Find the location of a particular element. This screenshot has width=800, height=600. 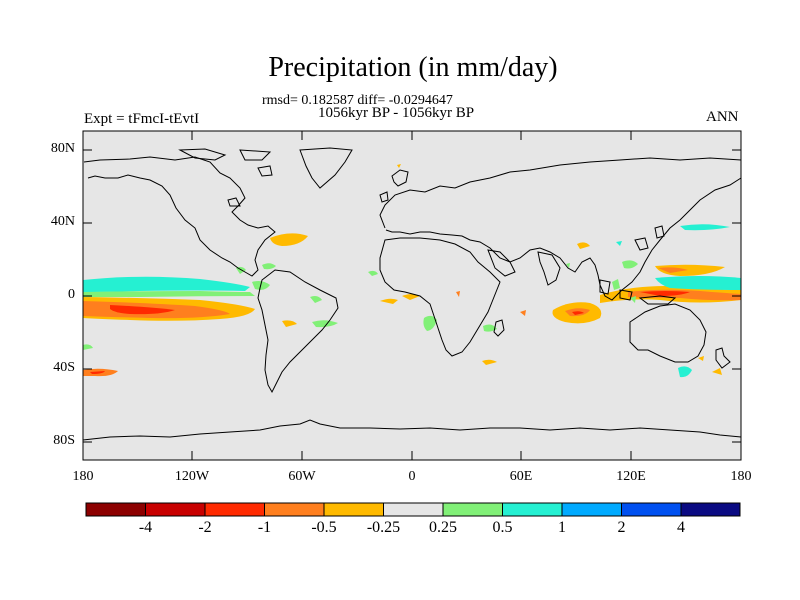

lon-label-120e: 120E is located at coordinates (631, 476).